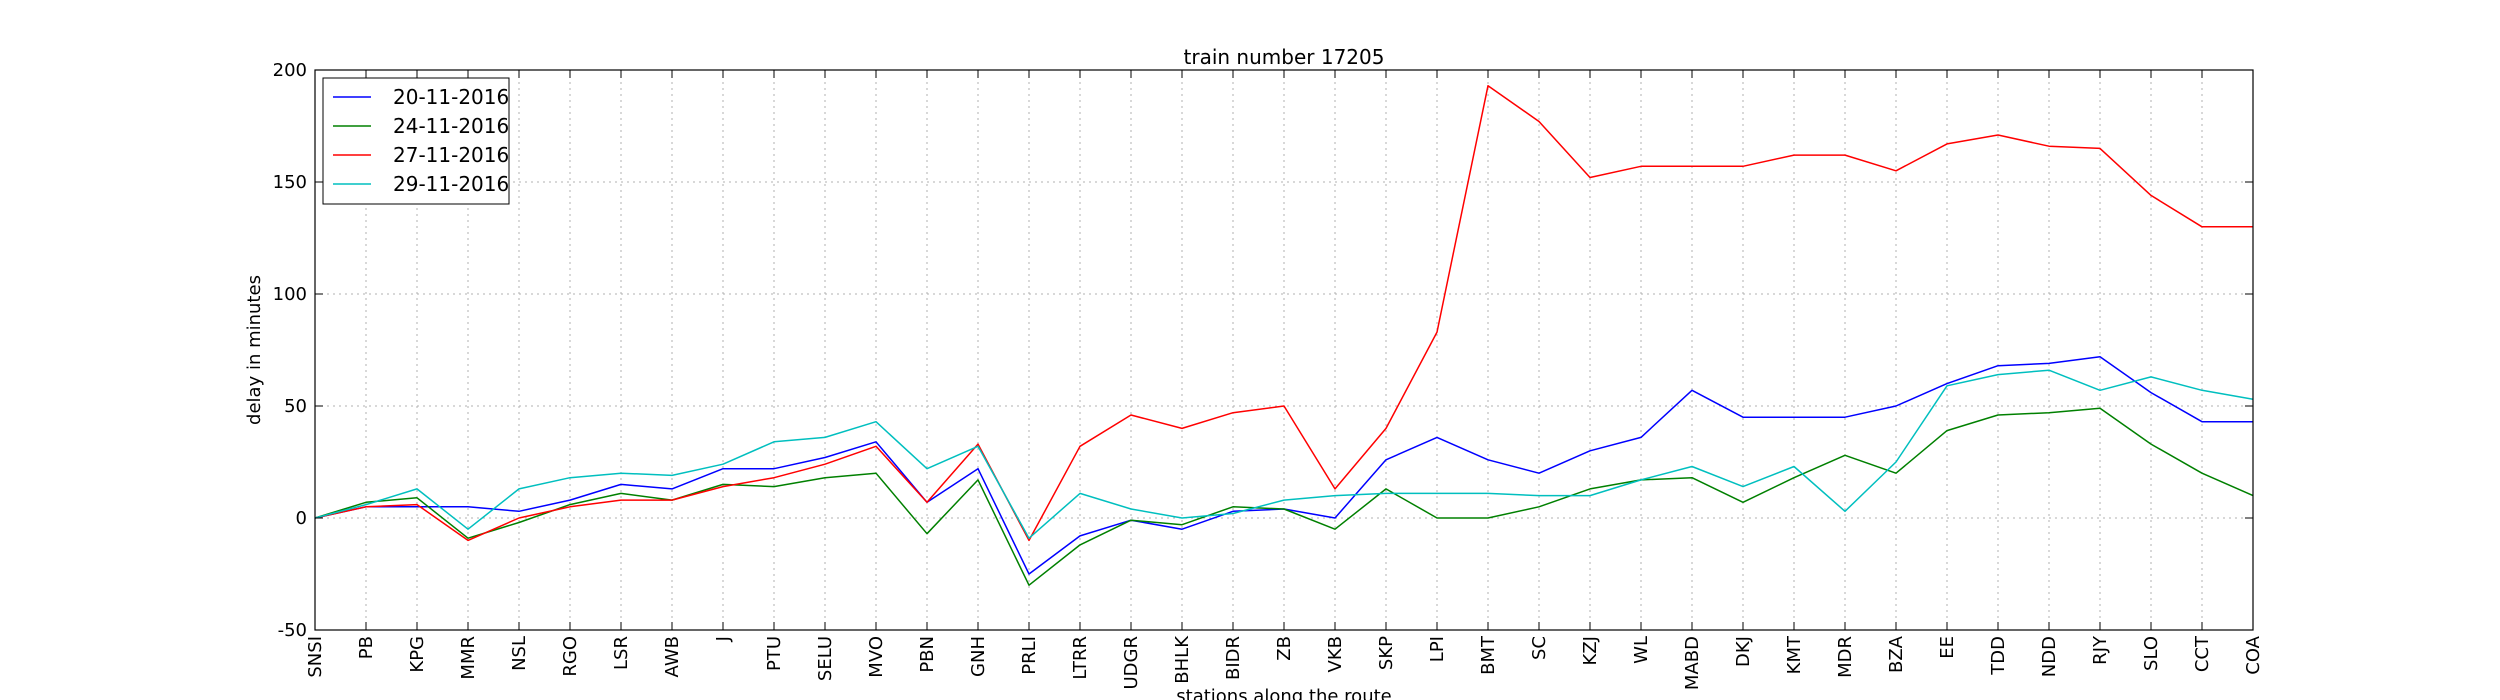 This screenshot has height=700, width=2500. Describe the element at coordinates (1998, 656) in the screenshot. I see `x-tick-label: TDD` at that location.